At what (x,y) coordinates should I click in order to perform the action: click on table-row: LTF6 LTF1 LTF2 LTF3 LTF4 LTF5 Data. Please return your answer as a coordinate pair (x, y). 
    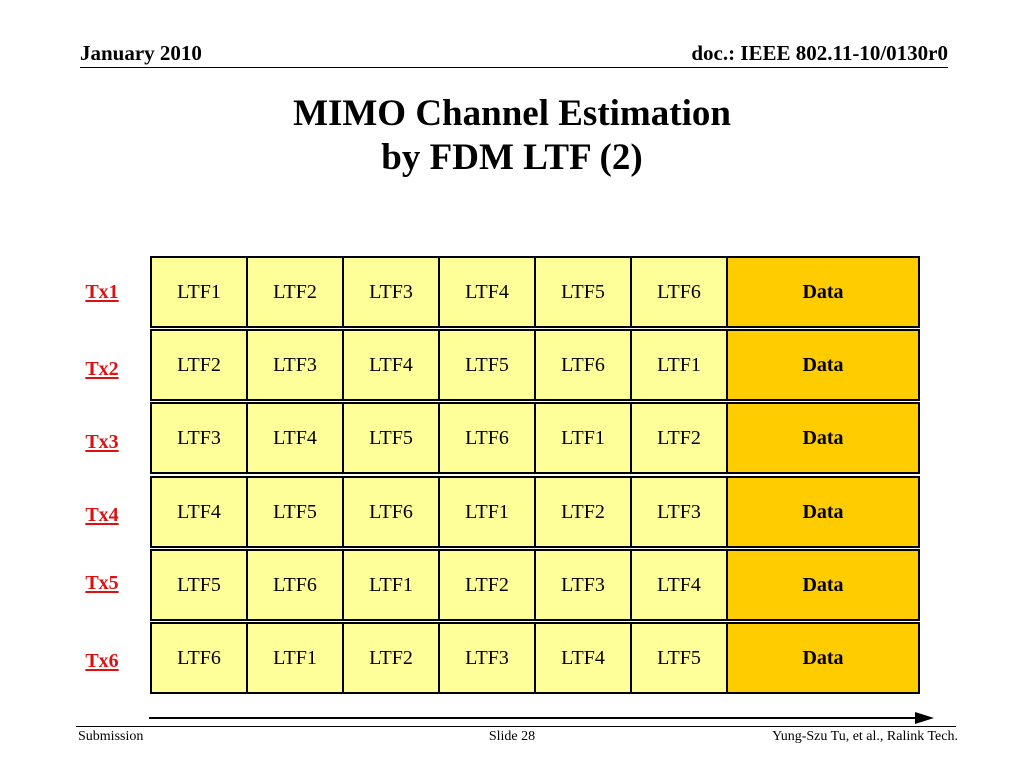
    Looking at the image, I should click on (540, 658).